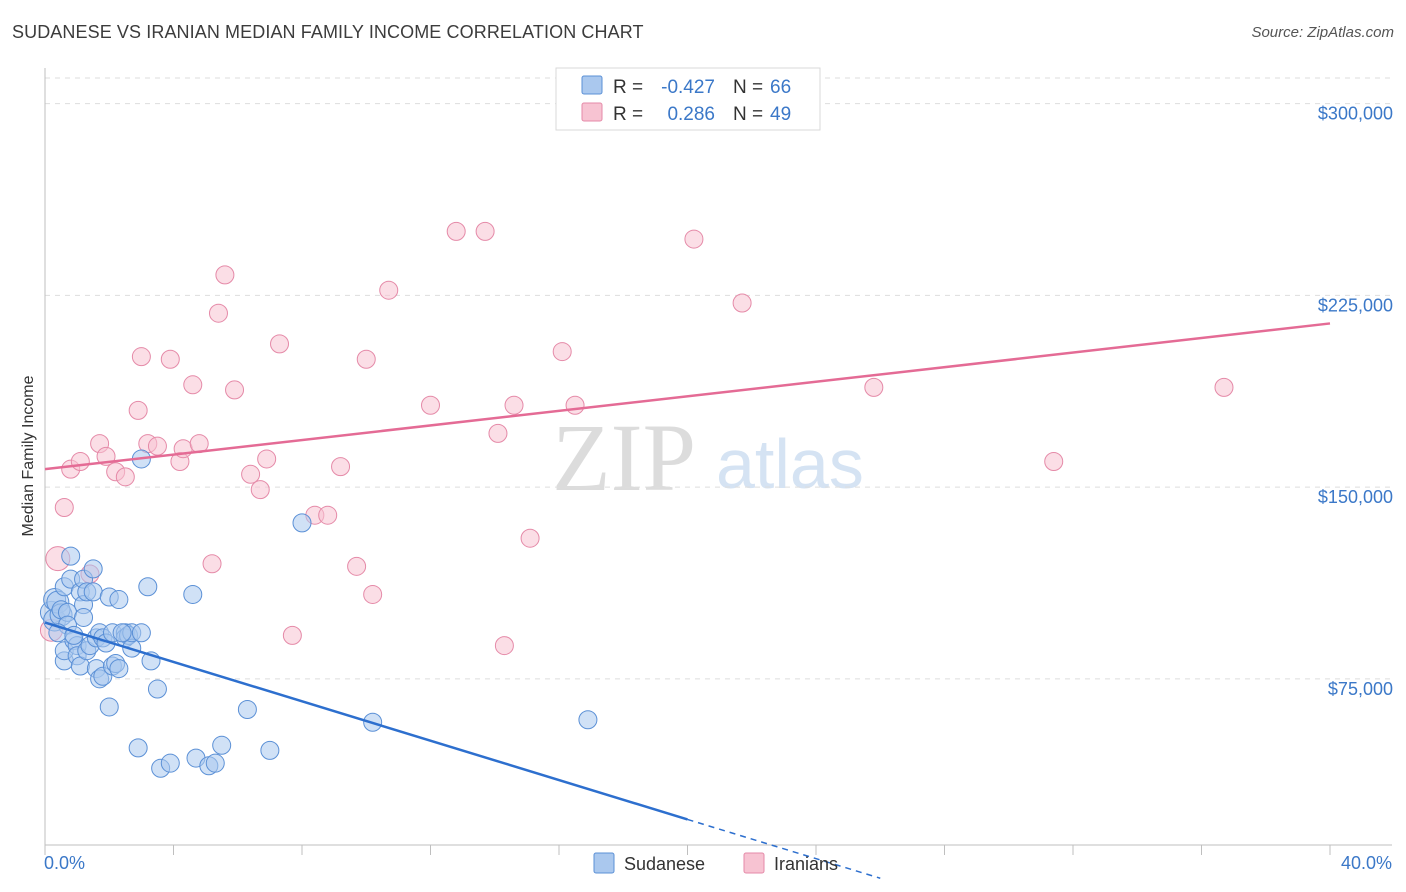  What do you see at coordinates (624, 457) in the screenshot?
I see `watermark-zip: ZIP` at bounding box center [624, 457].